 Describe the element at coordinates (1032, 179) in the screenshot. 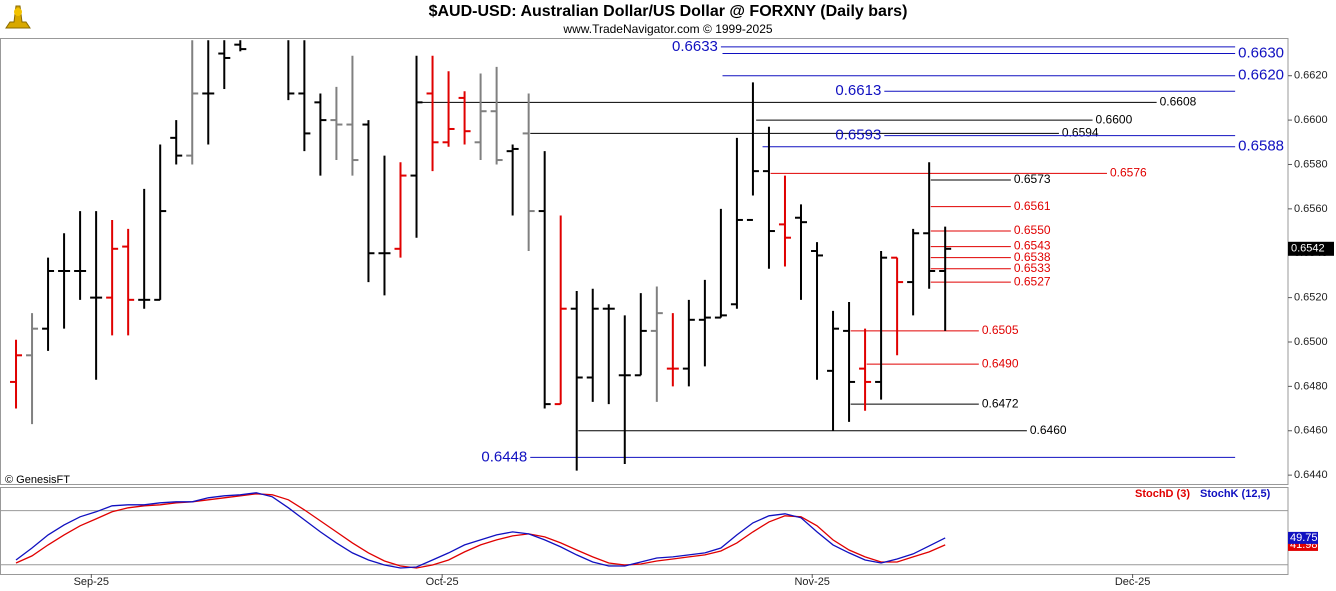

I see `level-label: 0.6573` at that location.